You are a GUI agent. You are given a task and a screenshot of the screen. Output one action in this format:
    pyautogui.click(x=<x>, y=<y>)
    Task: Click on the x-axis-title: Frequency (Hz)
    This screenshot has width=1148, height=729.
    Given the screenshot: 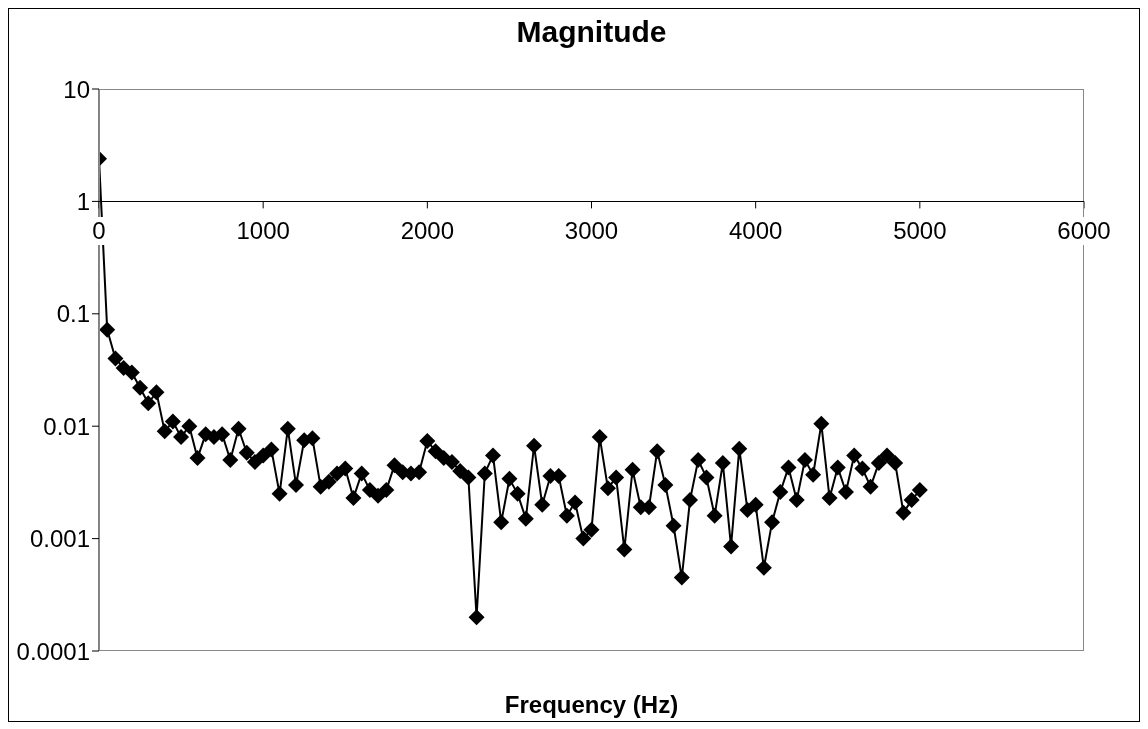 What is the action you would take?
    pyautogui.click(x=591, y=704)
    